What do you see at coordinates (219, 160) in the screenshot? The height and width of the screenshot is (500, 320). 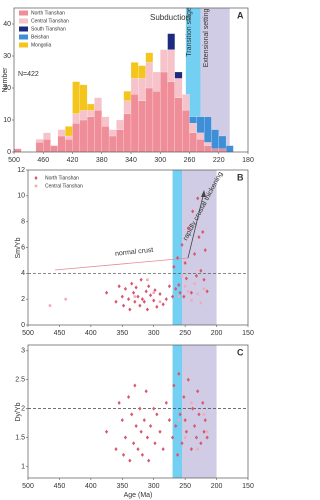 I see `x-tick-label: 220` at bounding box center [219, 160].